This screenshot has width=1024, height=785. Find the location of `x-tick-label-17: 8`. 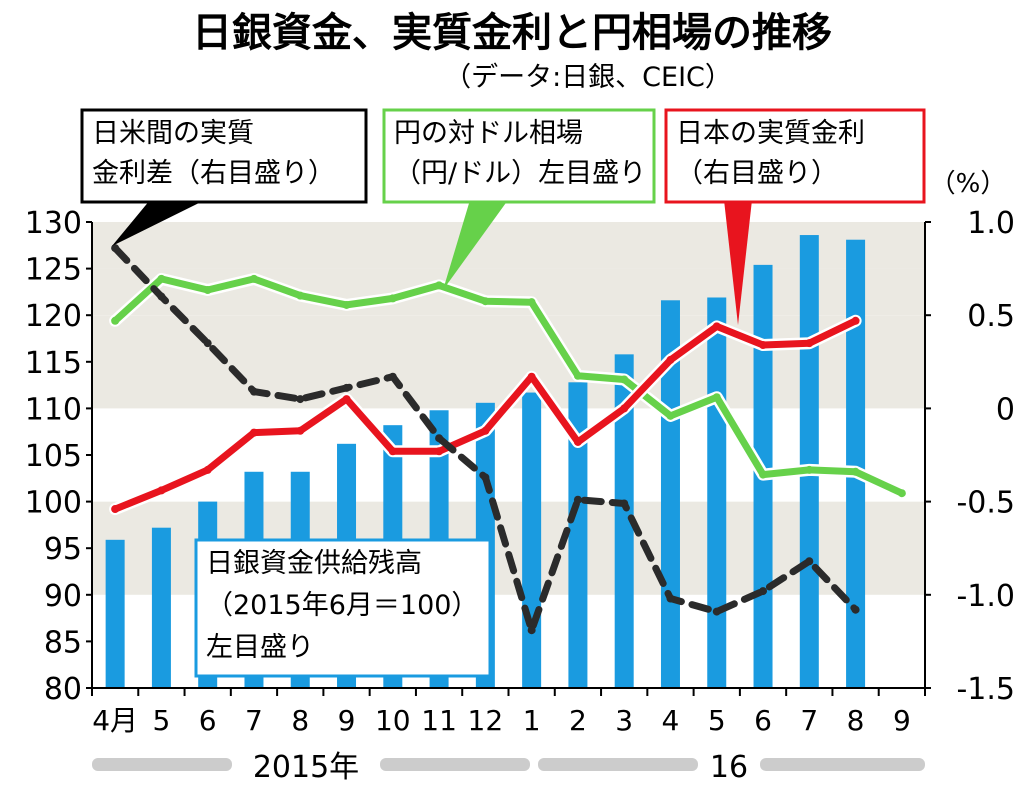

x-tick-label-17: 8 is located at coordinates (856, 720).